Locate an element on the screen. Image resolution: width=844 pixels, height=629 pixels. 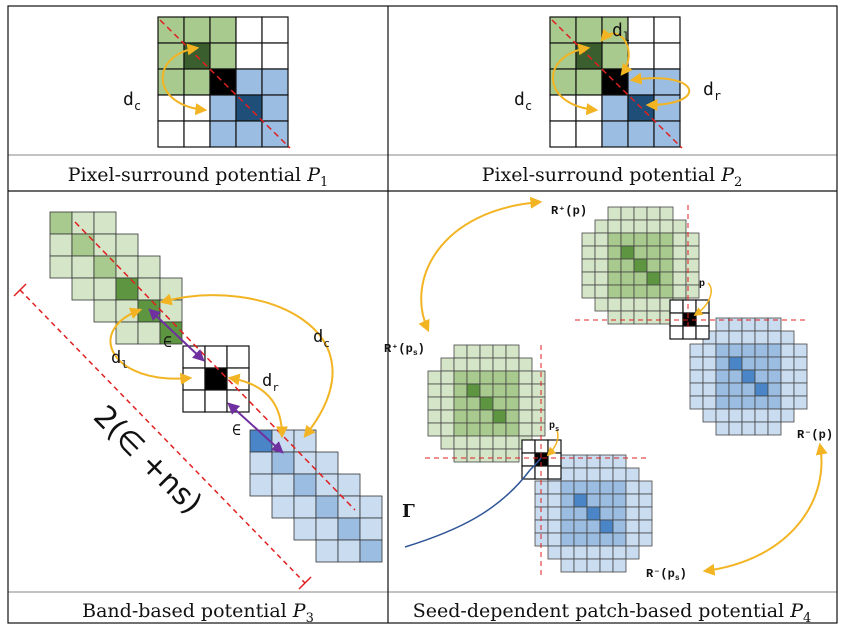
p-pointer-arrow is located at coordinates (702, 299).